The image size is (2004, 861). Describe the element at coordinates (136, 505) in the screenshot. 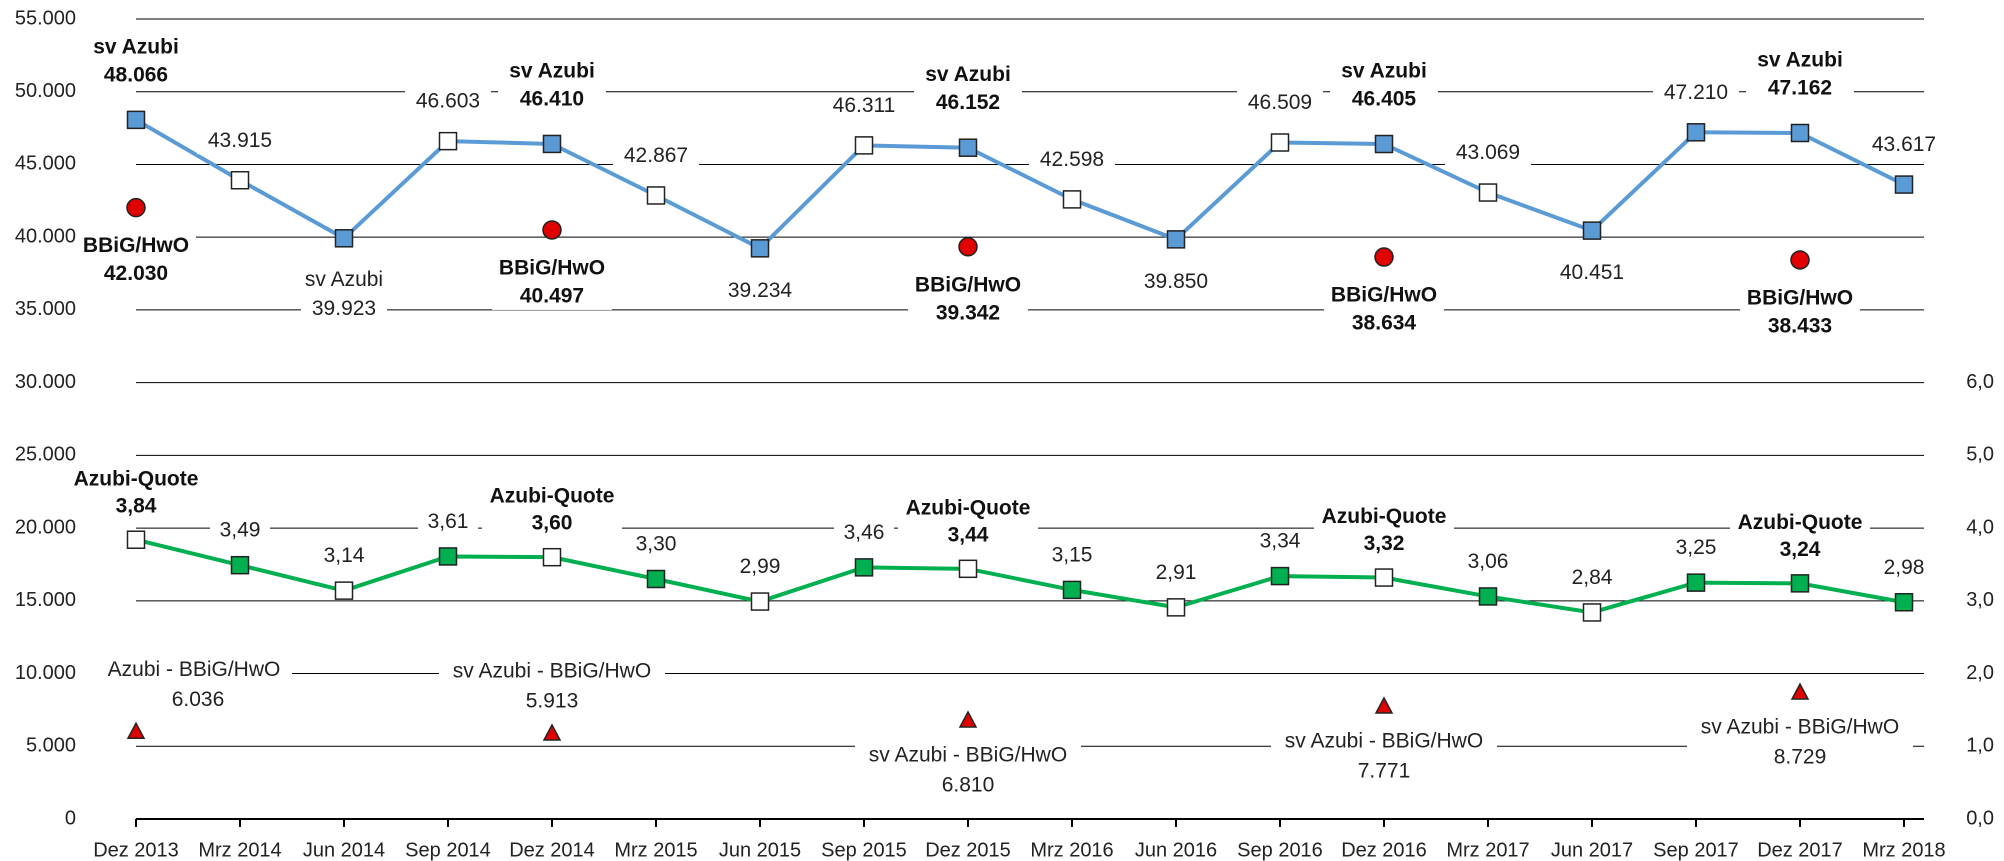

I see `quote-value-label: 3,84` at that location.